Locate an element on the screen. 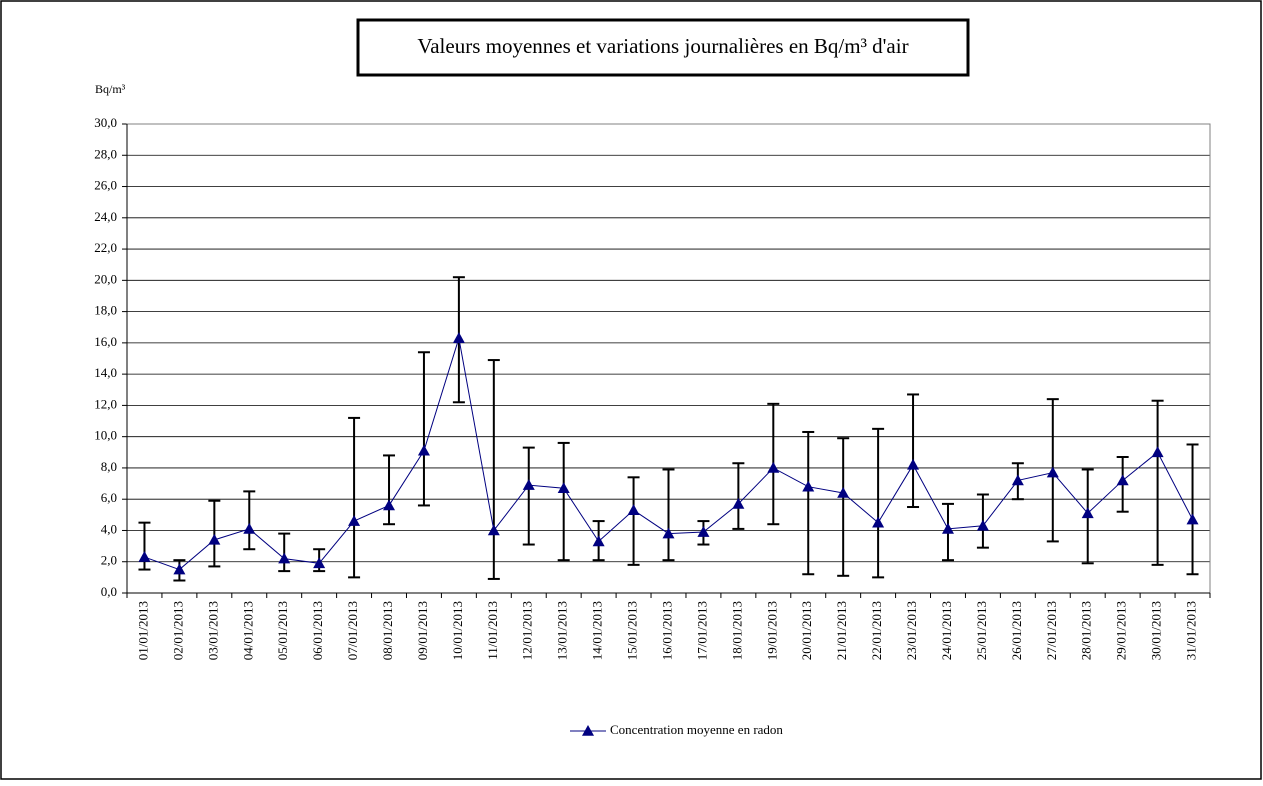 This screenshot has width=1263, height=786. y-tick-label: 22,0 is located at coordinates (105, 247).